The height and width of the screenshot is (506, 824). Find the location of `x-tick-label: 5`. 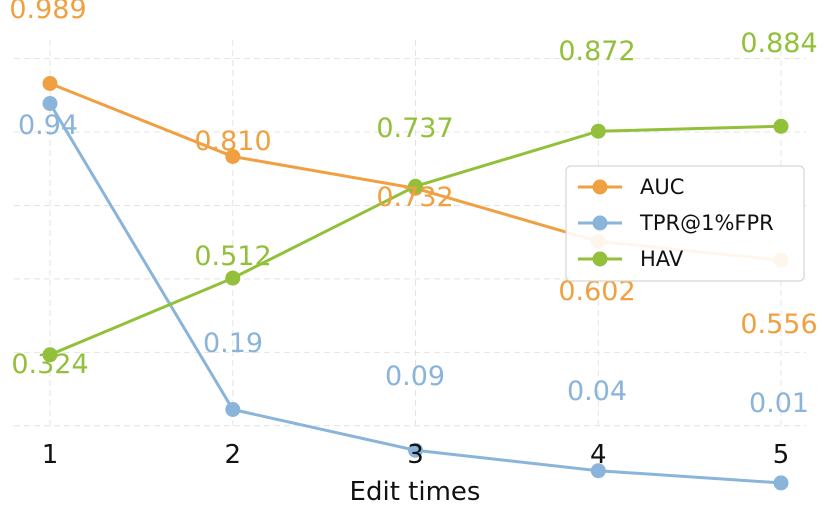

x-tick-label: 5 is located at coordinates (781, 455).